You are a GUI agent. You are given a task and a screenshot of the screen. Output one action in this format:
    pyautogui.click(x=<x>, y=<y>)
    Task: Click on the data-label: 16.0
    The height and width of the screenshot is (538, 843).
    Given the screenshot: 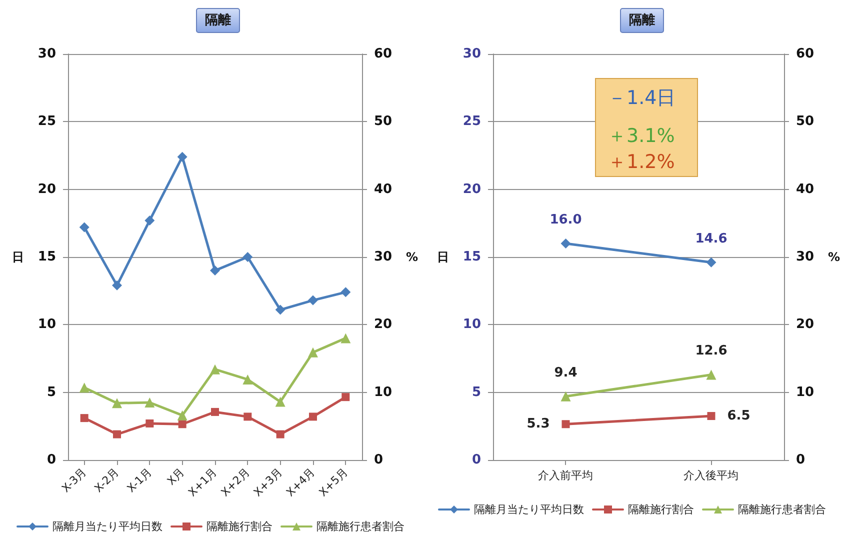 What is the action you would take?
    pyautogui.click(x=566, y=220)
    